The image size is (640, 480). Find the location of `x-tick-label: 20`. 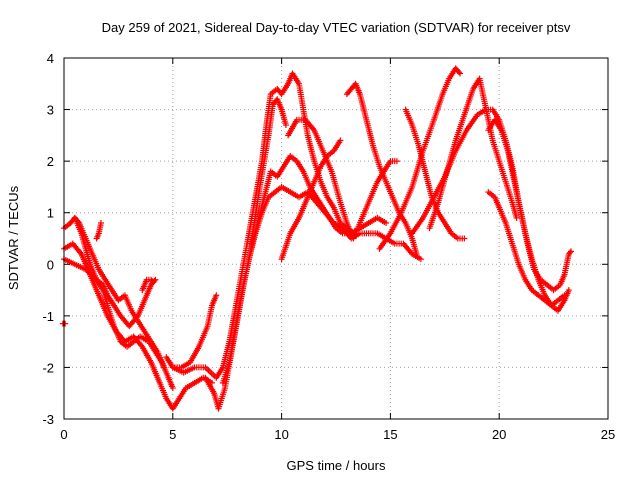

x-tick-label: 20 is located at coordinates (499, 434).